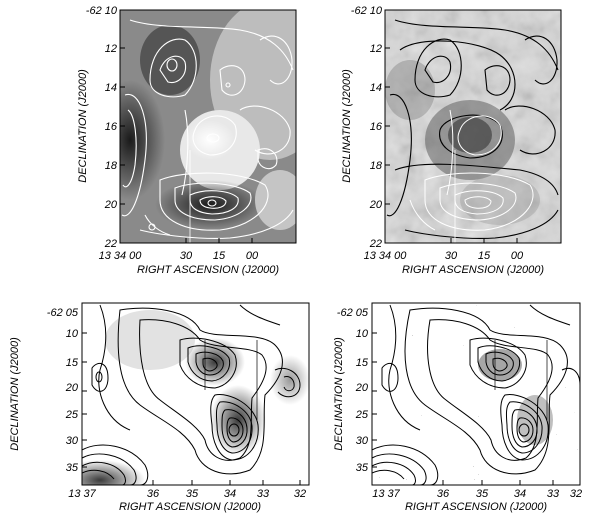 The width and height of the screenshot is (591, 523). I want to click on panel-c-xtick: 35, so click(192, 494).